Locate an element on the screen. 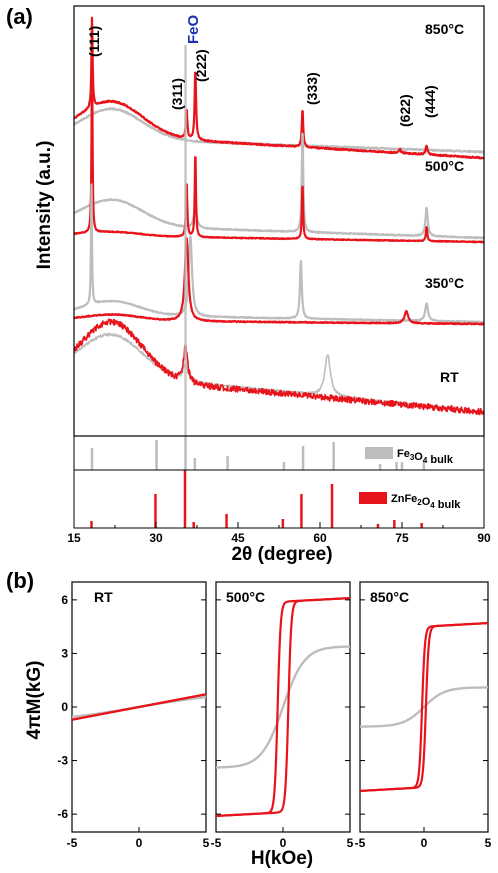 This screenshot has height=873, width=498. panel-a-xtick-label: 75 is located at coordinates (402, 538).